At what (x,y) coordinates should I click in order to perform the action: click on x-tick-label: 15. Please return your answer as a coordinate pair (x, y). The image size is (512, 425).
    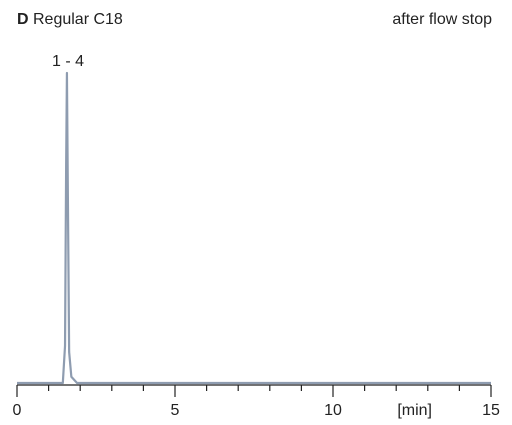
    Looking at the image, I should click on (491, 410).